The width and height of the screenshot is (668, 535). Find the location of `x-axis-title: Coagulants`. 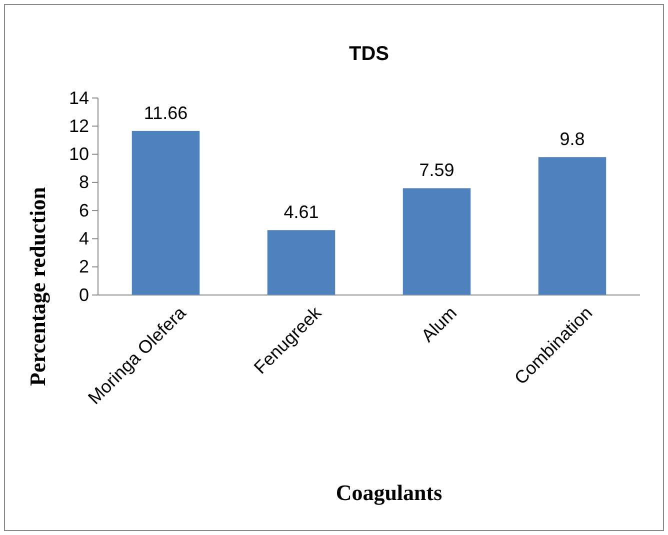

x-axis-title: Coagulants is located at coordinates (389, 492).